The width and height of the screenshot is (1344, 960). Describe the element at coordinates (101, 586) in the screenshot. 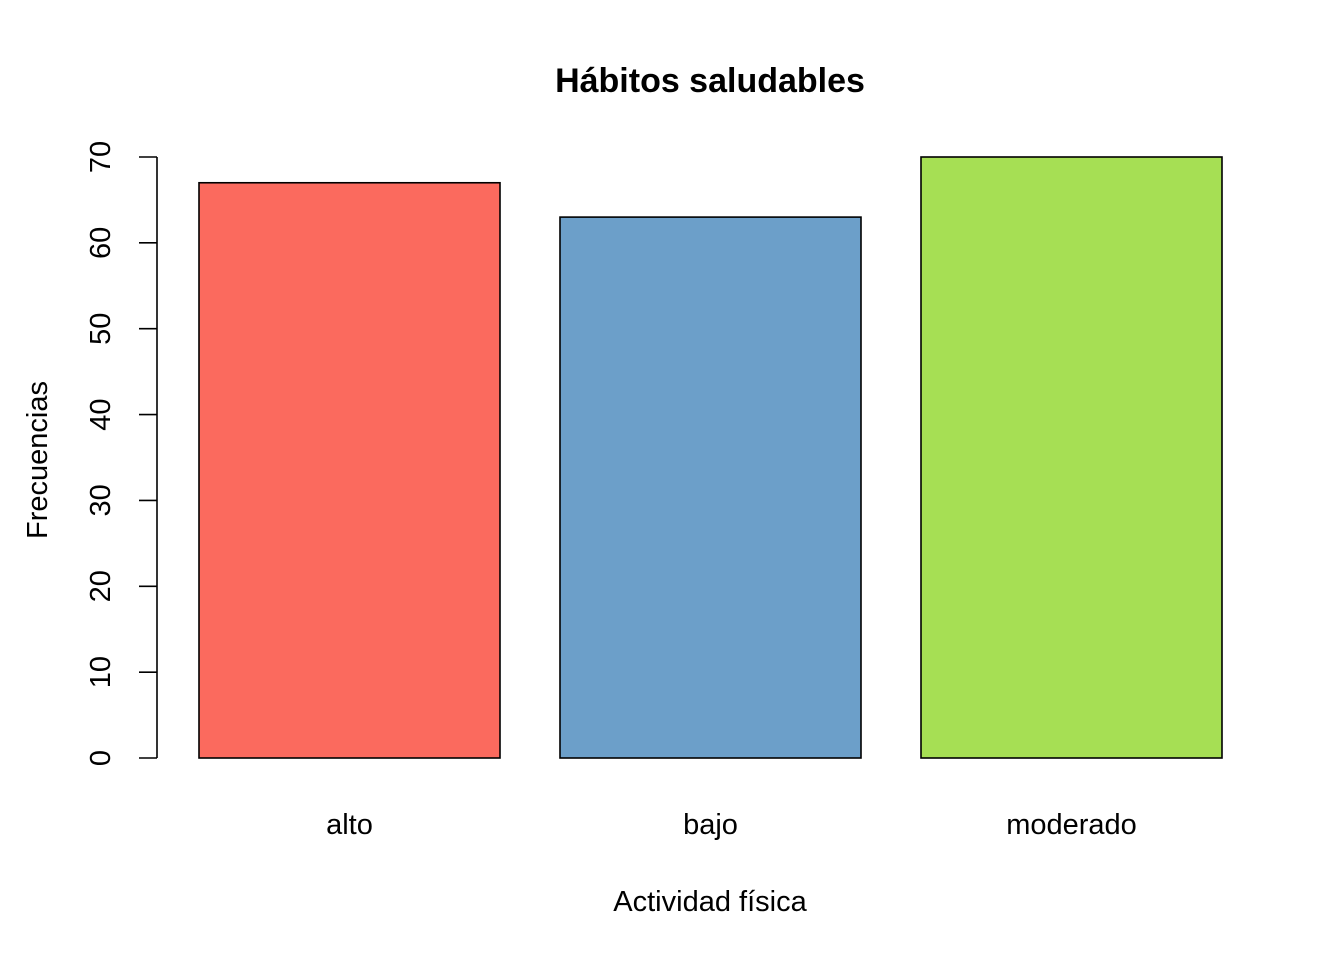

I see `y-tick-label-20: 20` at that location.